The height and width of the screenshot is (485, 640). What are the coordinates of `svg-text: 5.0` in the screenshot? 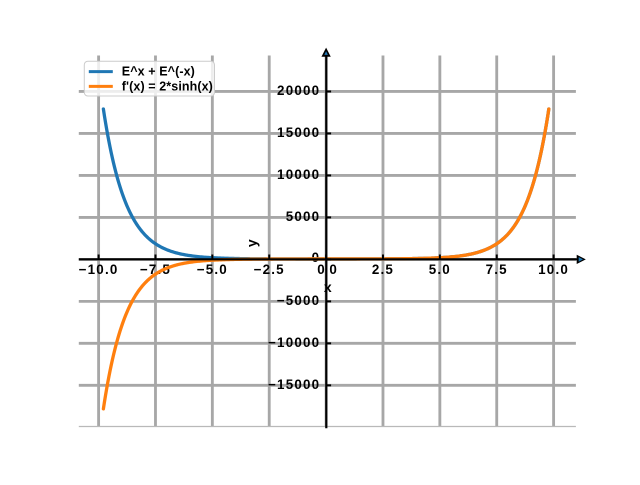 It's located at (440, 269).